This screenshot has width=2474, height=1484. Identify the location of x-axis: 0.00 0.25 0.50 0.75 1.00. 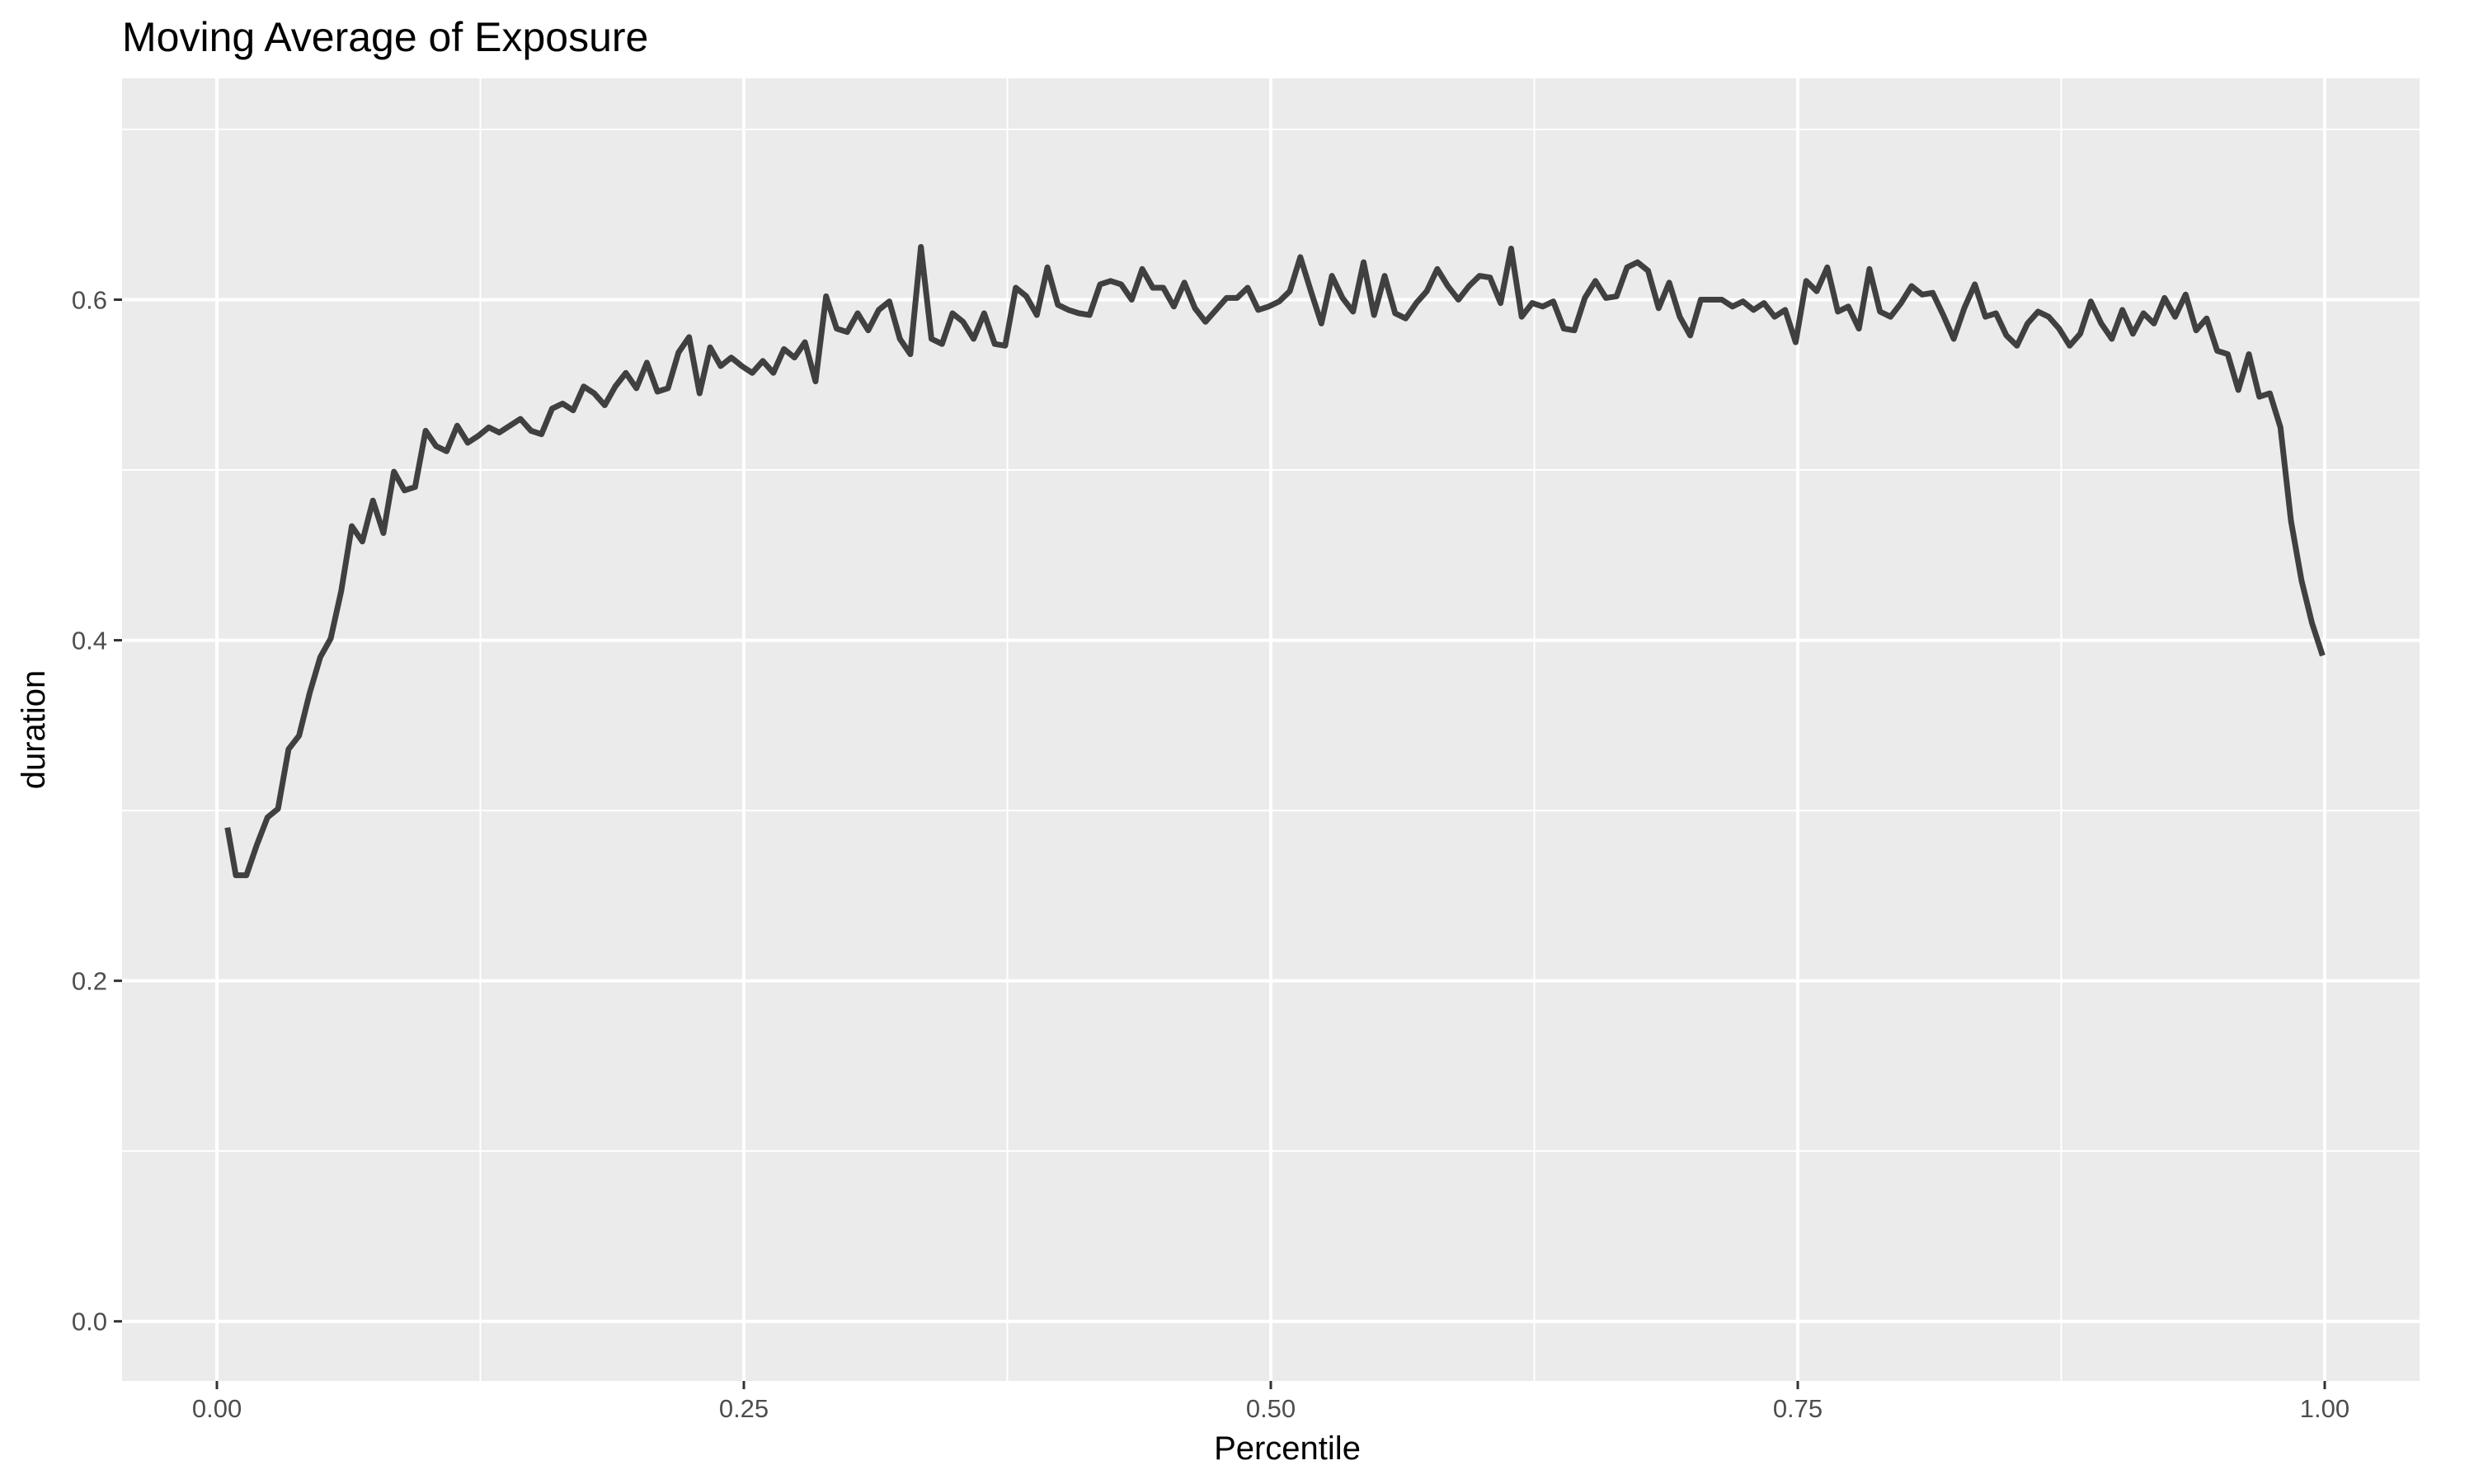
(1270, 1402).